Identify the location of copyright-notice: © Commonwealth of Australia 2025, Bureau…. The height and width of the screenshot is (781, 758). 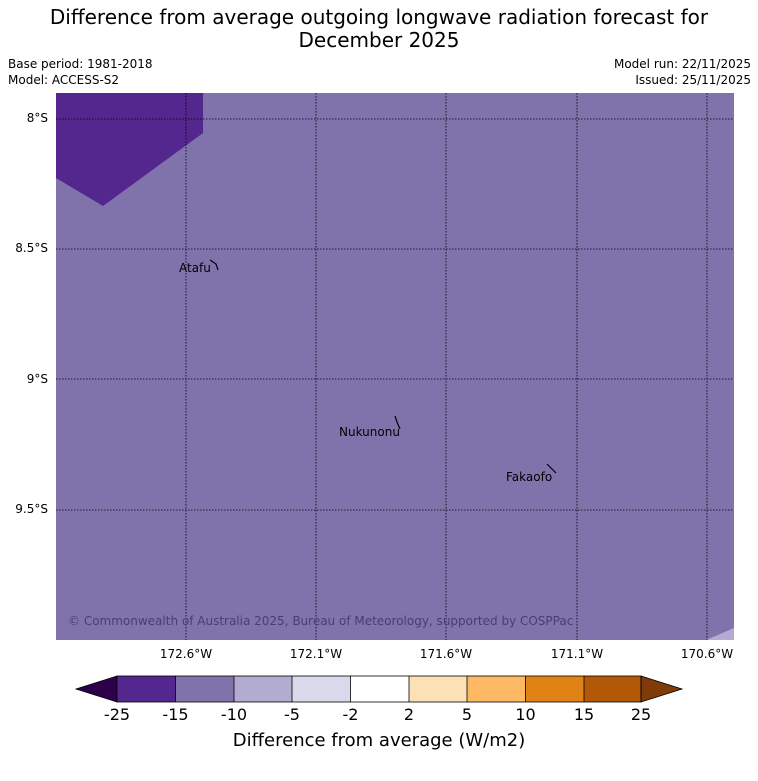
(321, 621).